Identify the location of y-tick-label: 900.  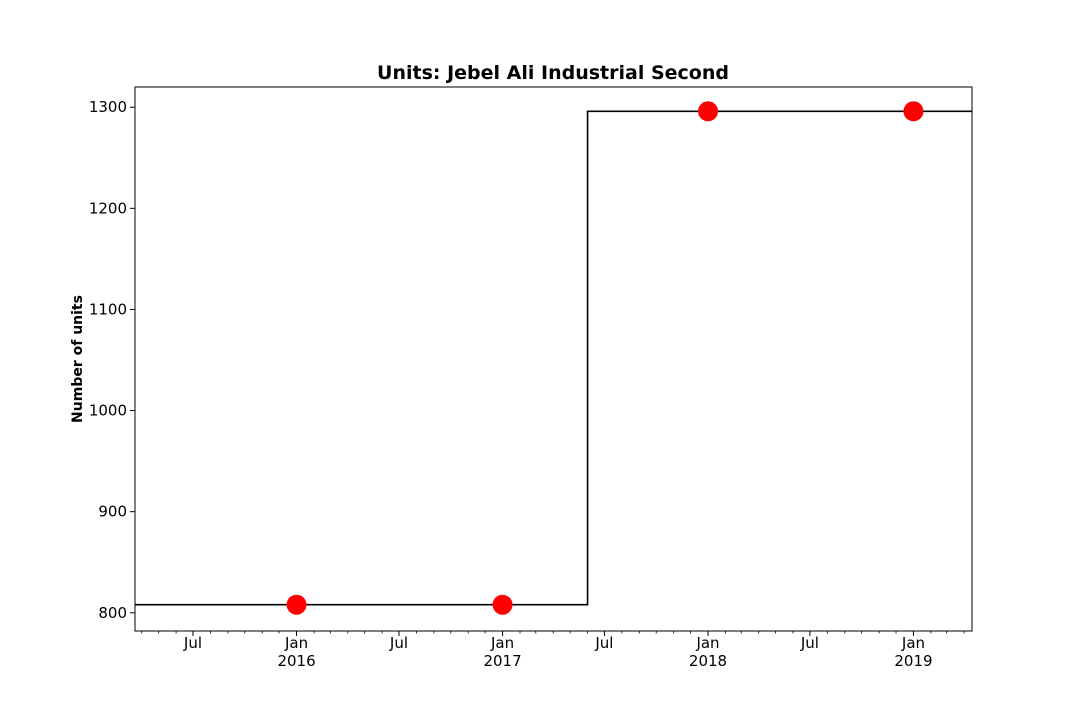
(112, 512).